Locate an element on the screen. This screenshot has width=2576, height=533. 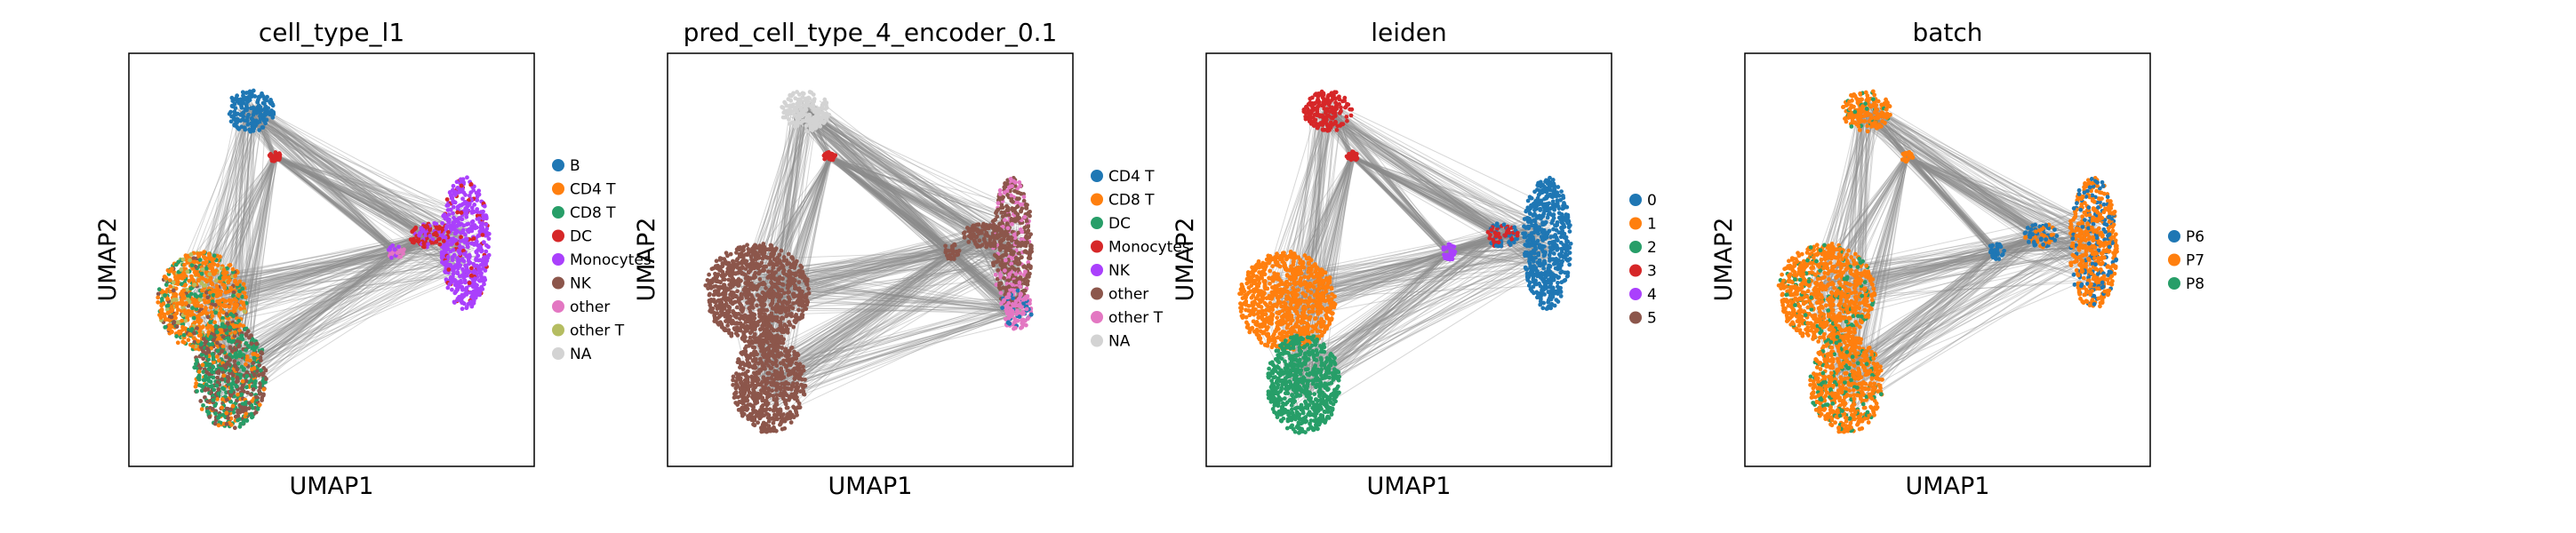
legend-label: DC is located at coordinates (581, 237).